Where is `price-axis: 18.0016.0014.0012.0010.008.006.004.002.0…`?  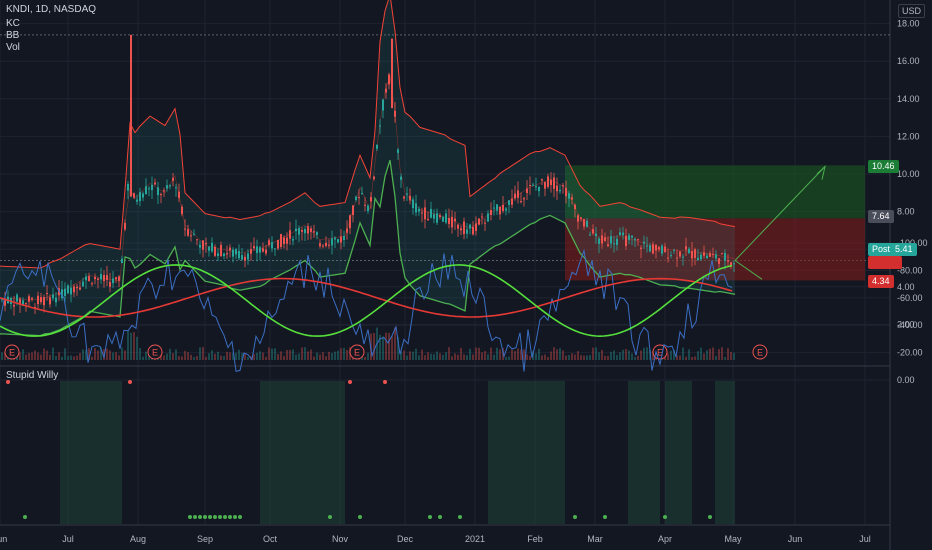 price-axis: 18.0016.0014.0012.0010.008.006.004.002.0… is located at coordinates (908, 174).